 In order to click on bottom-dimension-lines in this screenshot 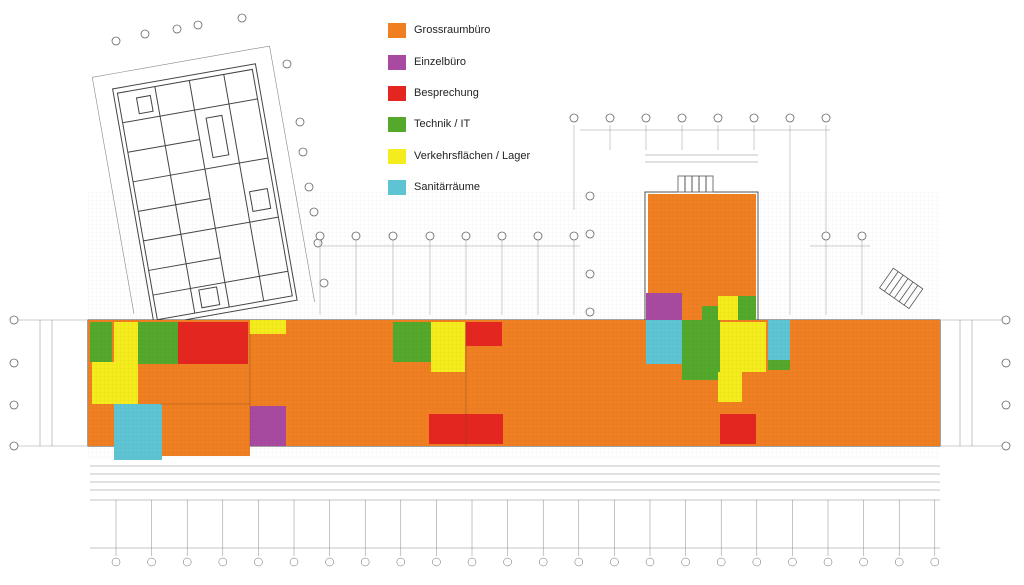, I will do `click(515, 507)`.